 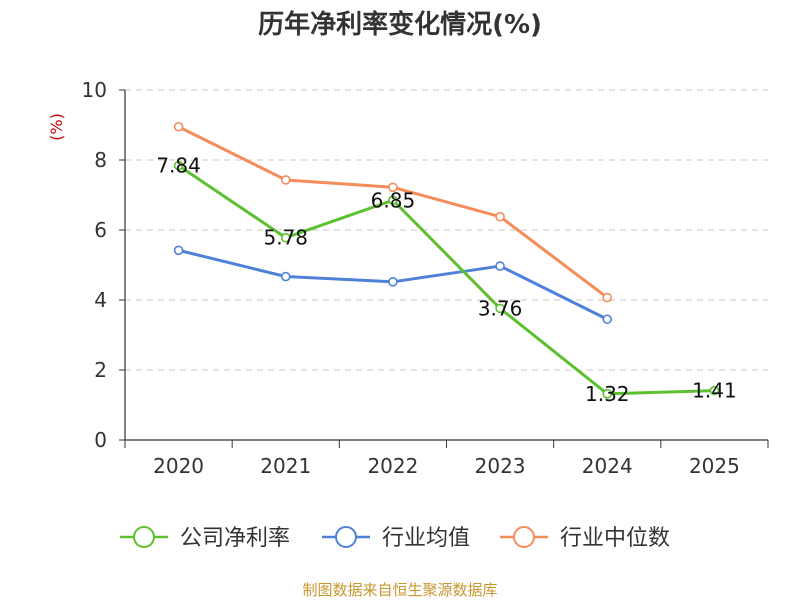 I want to click on legend-item: 行业均值, so click(x=396, y=538).